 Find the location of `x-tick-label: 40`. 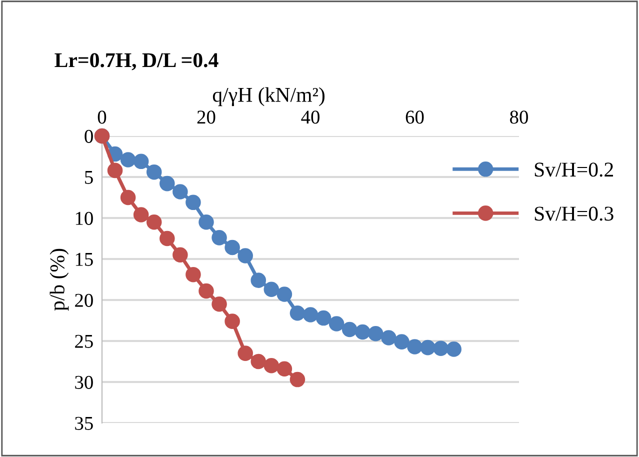

x-tick-label: 40 is located at coordinates (310, 117).